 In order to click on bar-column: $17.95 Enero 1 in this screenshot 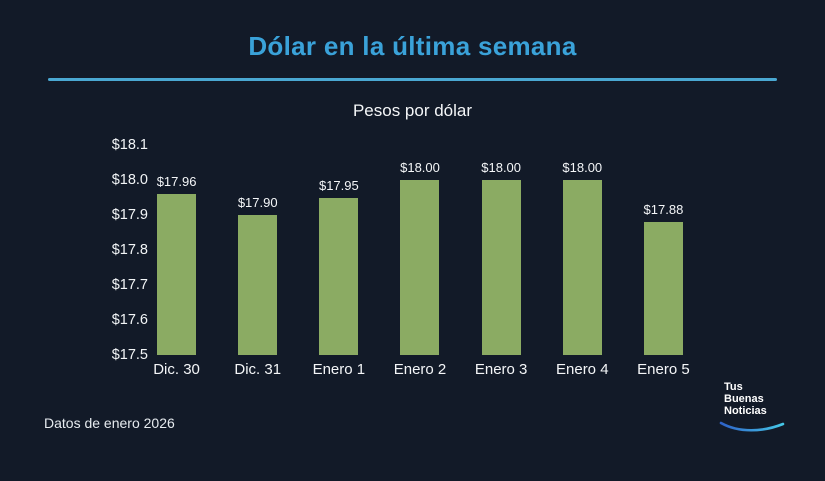, I will do `click(338, 262)`.